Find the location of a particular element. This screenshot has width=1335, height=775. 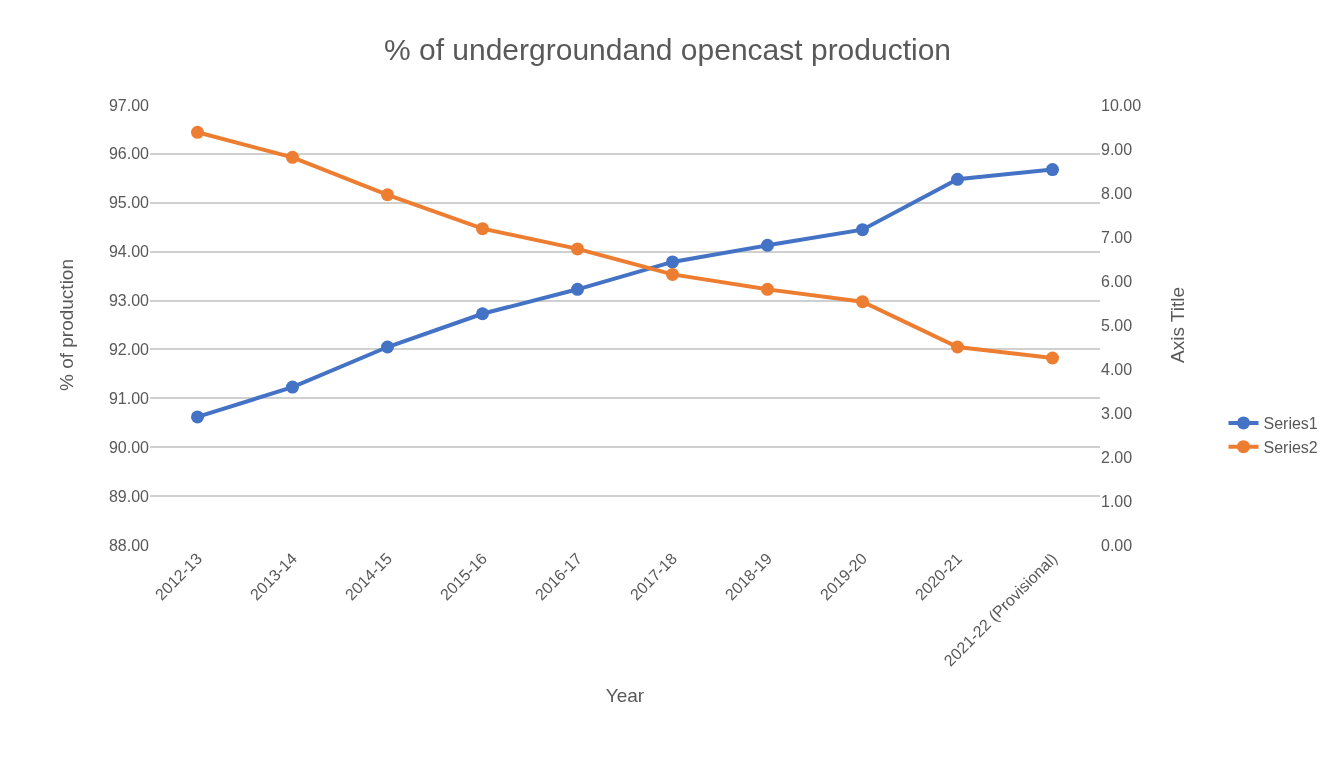

y2-tick-label: 8.00 is located at coordinates (1117, 193).